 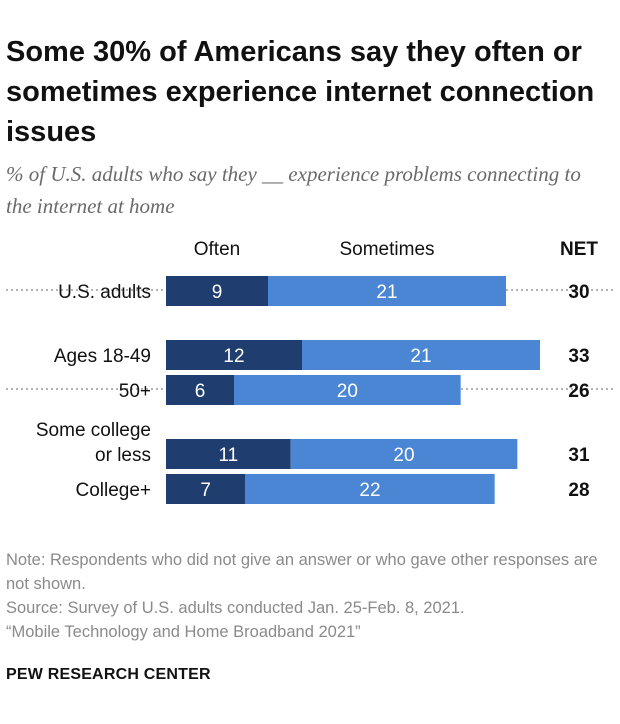 What do you see at coordinates (578, 292) in the screenshot?
I see `net-value: 30` at bounding box center [578, 292].